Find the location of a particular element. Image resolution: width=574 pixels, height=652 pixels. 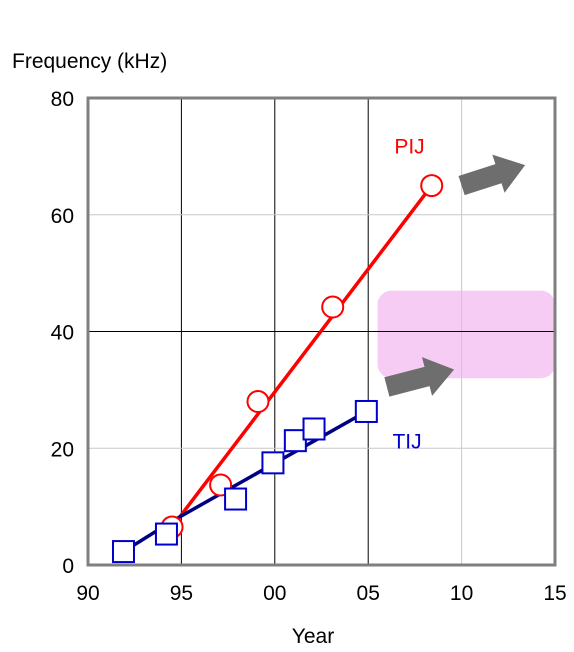

x-tick-label-5: 15 is located at coordinates (554, 593).